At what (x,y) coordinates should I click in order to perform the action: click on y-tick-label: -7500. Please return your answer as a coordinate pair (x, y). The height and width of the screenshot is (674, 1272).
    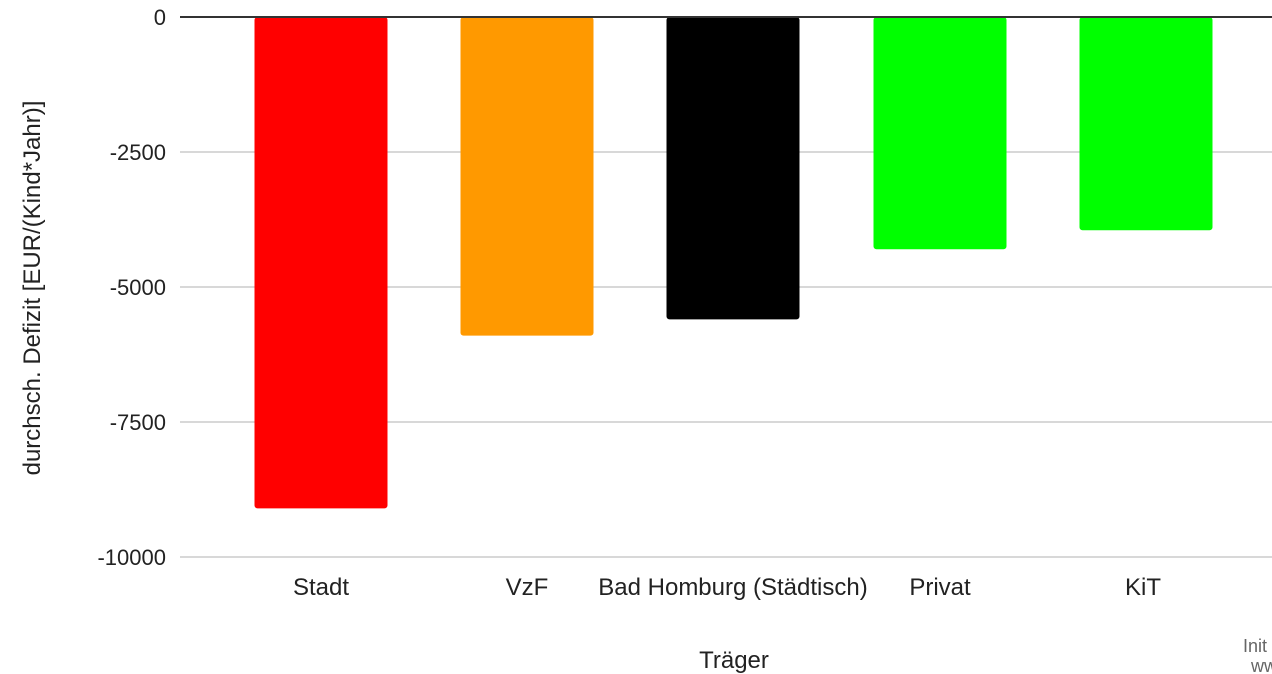
    Looking at the image, I should click on (138, 422).